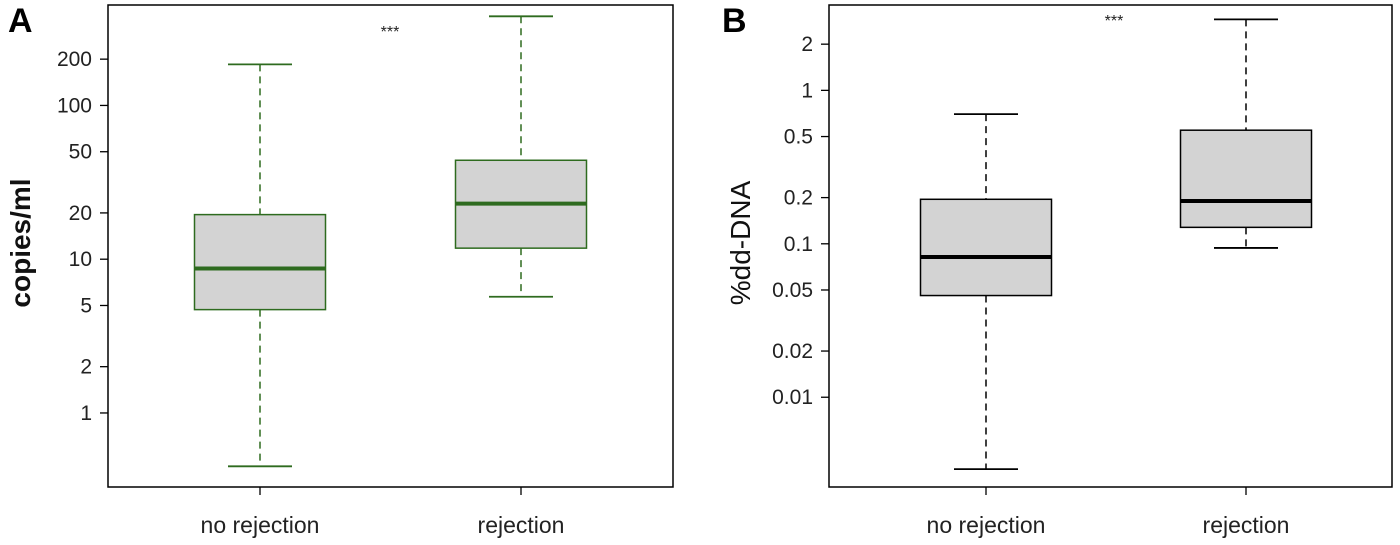  What do you see at coordinates (74, 59) in the screenshot?
I see `y-tick-label-a: 200` at bounding box center [74, 59].